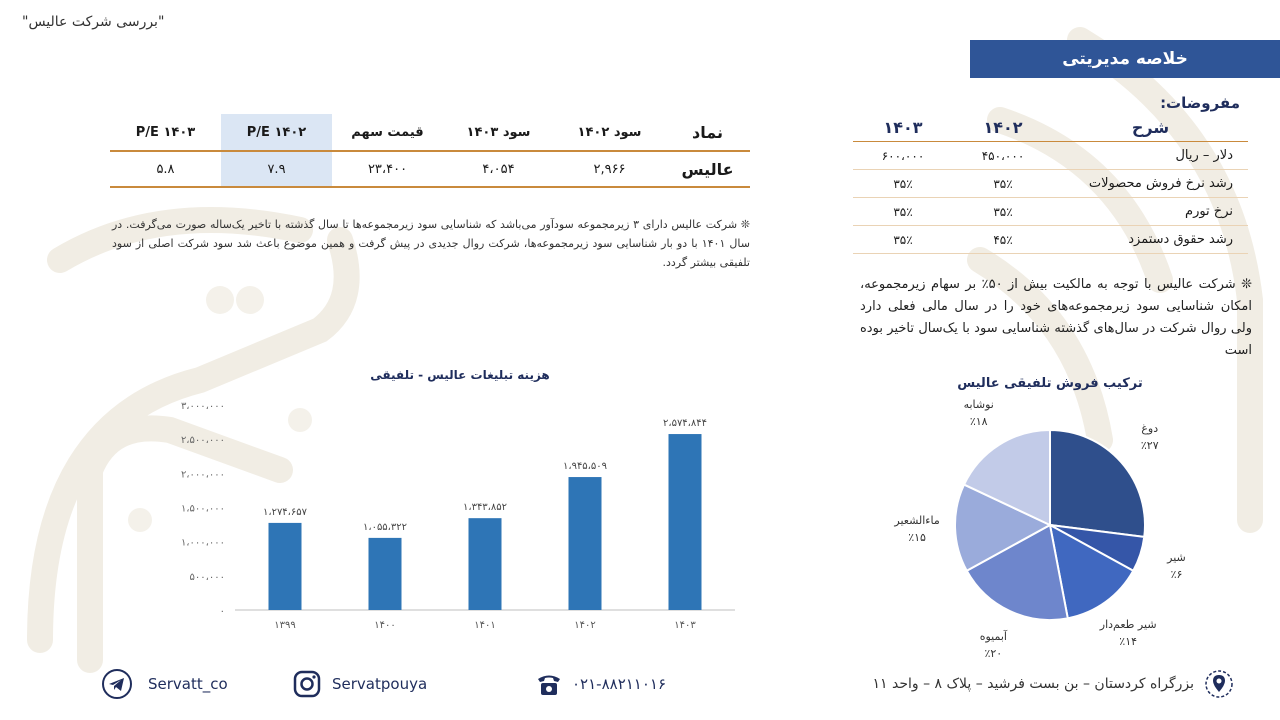 This screenshot has height=720, width=1280. What do you see at coordinates (387, 132) in the screenshot?
I see `header-price: قیمت سهم` at bounding box center [387, 132].